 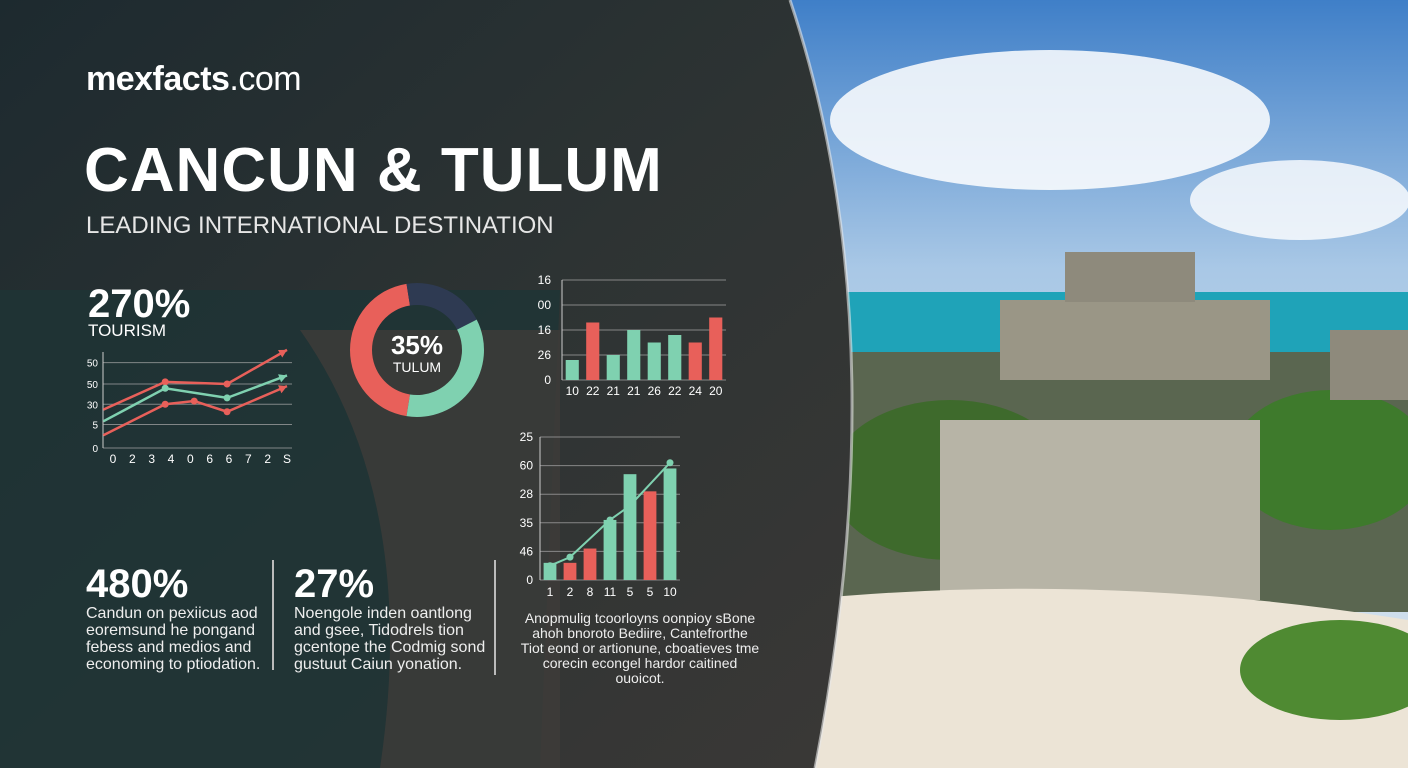 What do you see at coordinates (590, 592) in the screenshot?
I see `bar-chart-2-x-tick: 8` at bounding box center [590, 592].